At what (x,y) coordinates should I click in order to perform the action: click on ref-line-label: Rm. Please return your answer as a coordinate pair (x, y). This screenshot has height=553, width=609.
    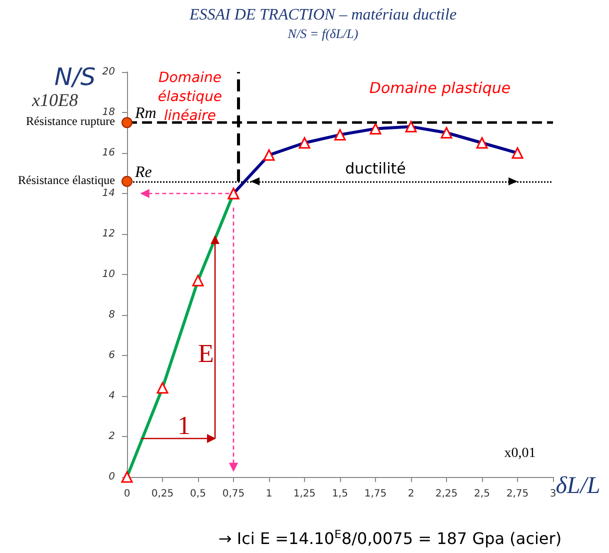
    Looking at the image, I should click on (145, 113).